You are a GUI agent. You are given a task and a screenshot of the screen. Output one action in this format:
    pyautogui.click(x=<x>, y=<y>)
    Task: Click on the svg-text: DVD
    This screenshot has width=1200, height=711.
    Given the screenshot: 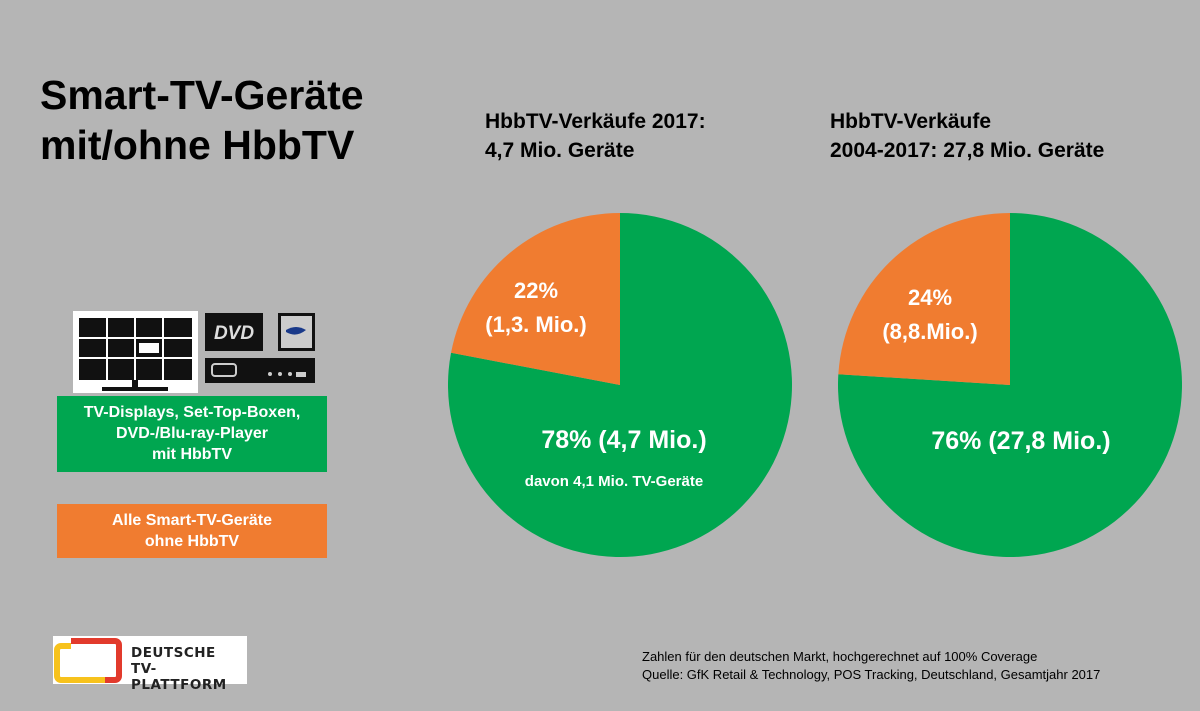 What is the action you would take?
    pyautogui.click(x=234, y=333)
    